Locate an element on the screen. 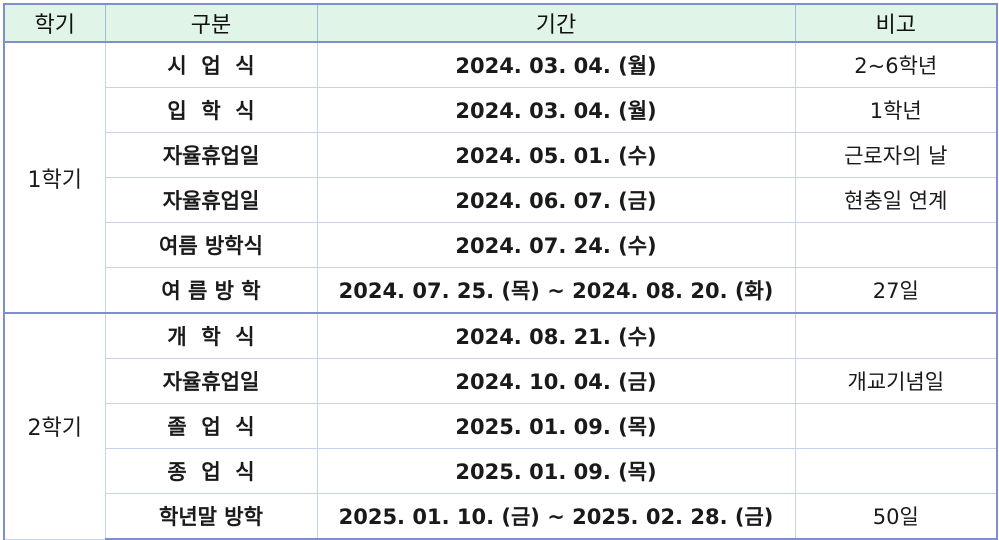  table-row: 종 업 식 2025. 01. 09. (목) is located at coordinates (501, 471).